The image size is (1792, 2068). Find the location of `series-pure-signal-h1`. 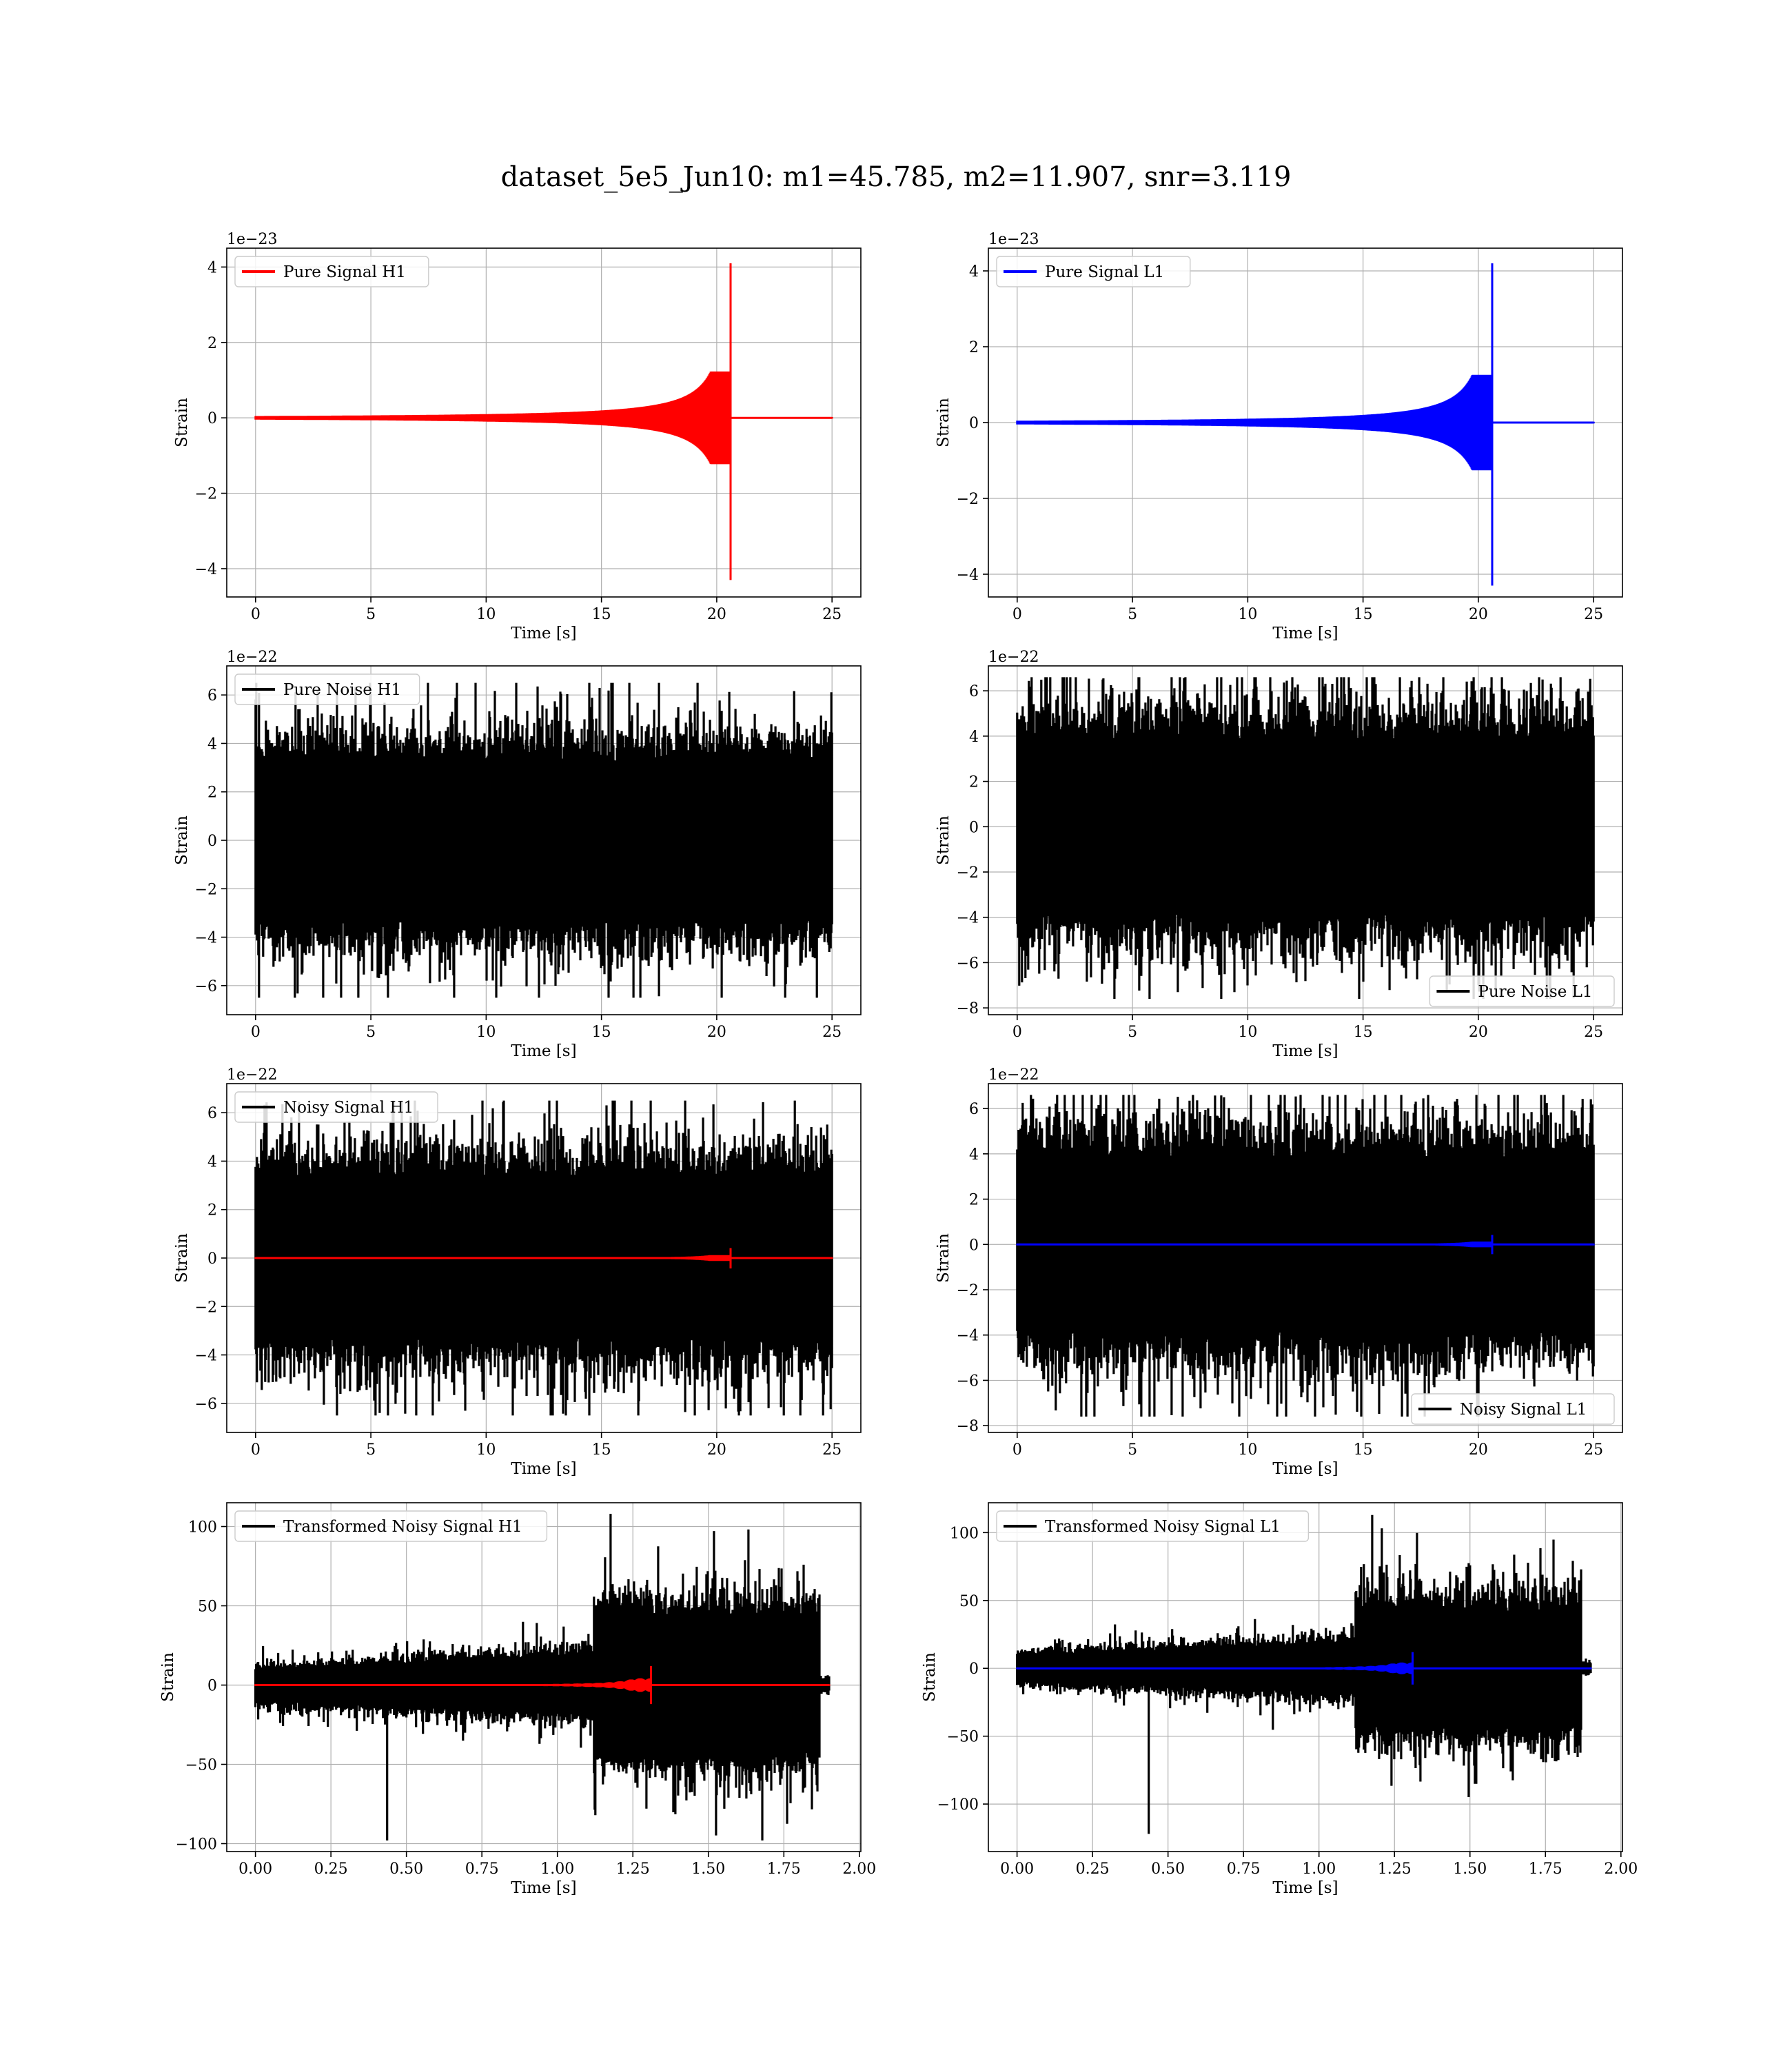

series-pure-signal-h1 is located at coordinates (543, 1258).